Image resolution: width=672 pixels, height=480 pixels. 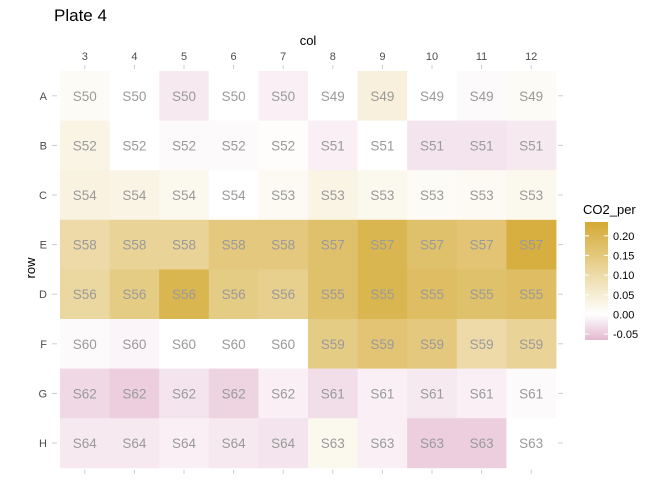 I want to click on x-tick-label: 8, so click(x=333, y=57).